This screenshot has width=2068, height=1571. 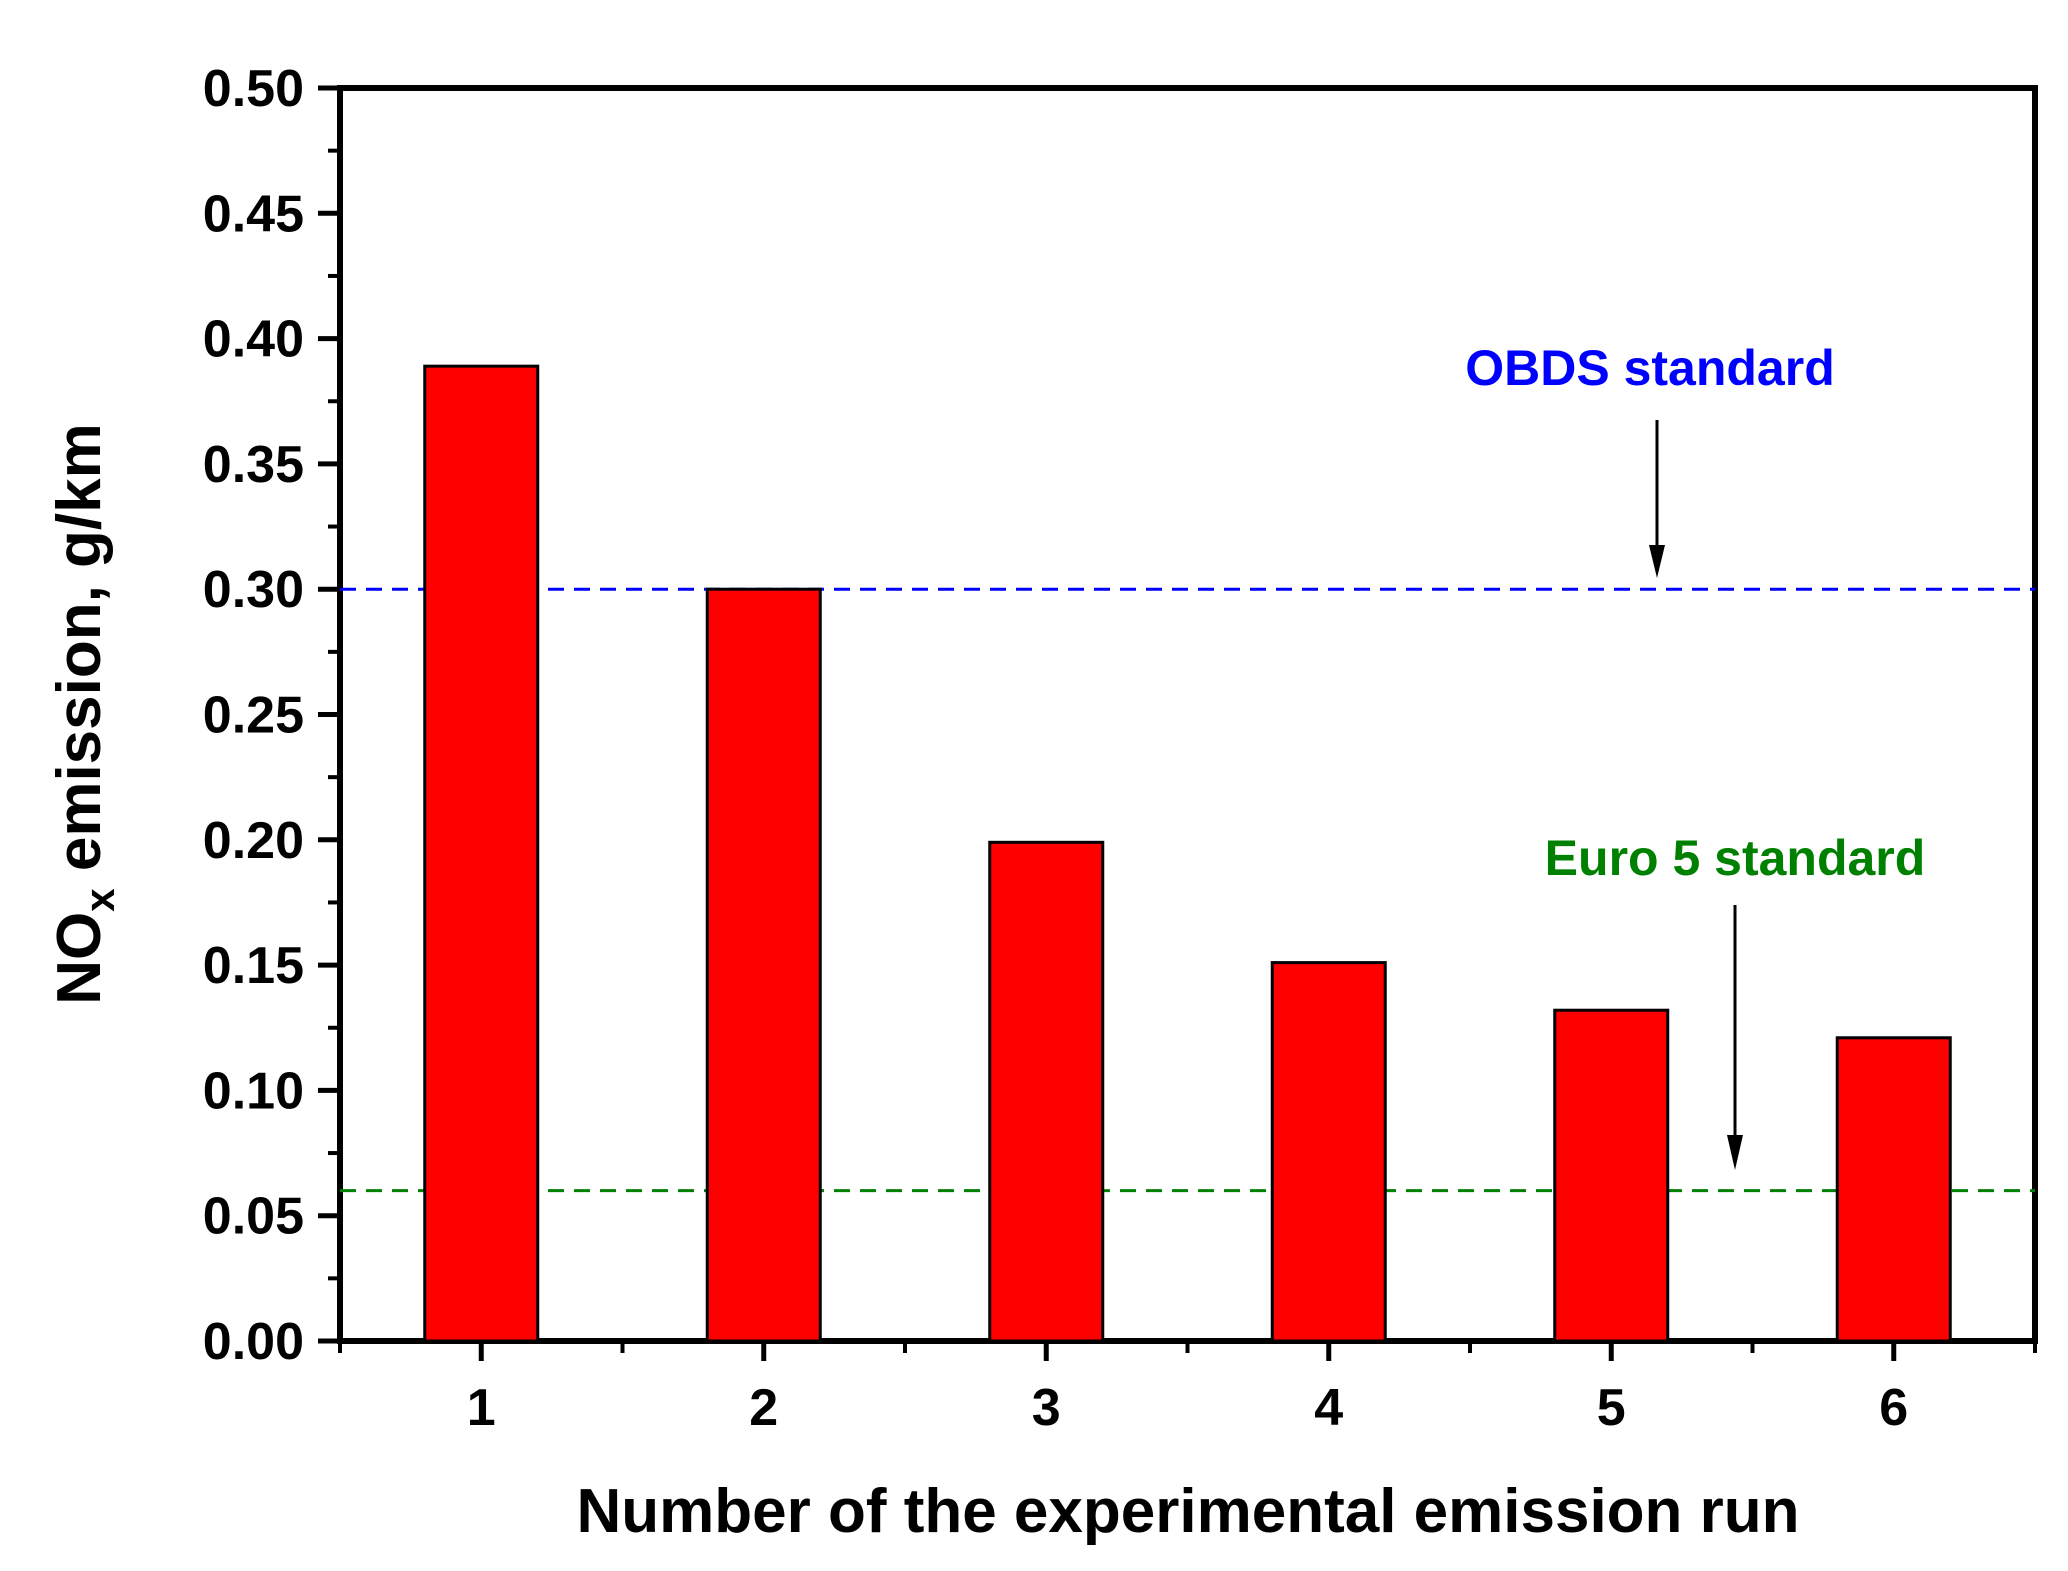 What do you see at coordinates (1328, 1408) in the screenshot?
I see `x-tick-label: 4` at bounding box center [1328, 1408].